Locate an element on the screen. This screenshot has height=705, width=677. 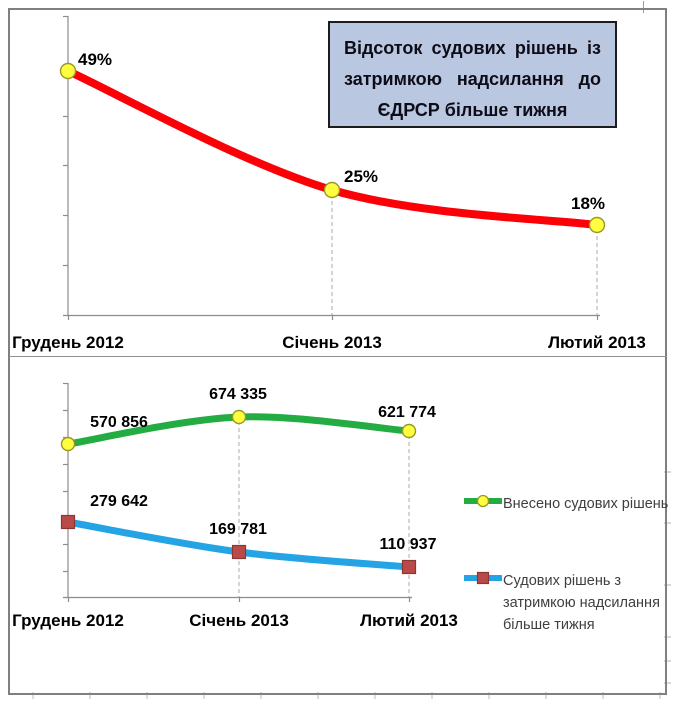
charts-divider-line is located at coordinates (338, 356).